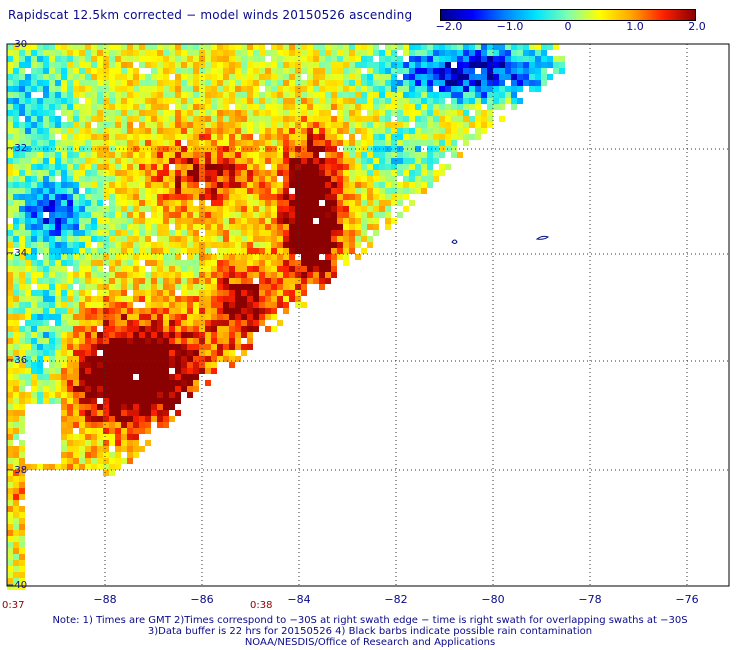 This screenshot has width=740, height=650. Describe the element at coordinates (590, 599) in the screenshot. I see `lon-tick-78: −78` at that location.